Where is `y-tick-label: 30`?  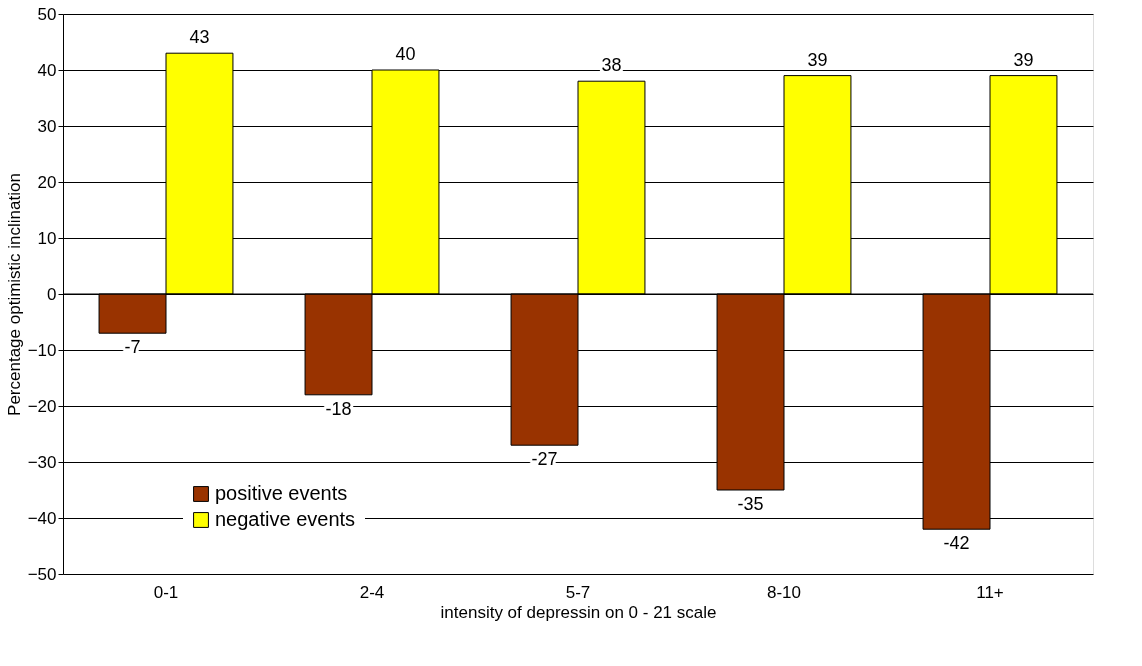
y-tick-label: 30 is located at coordinates (47, 126).